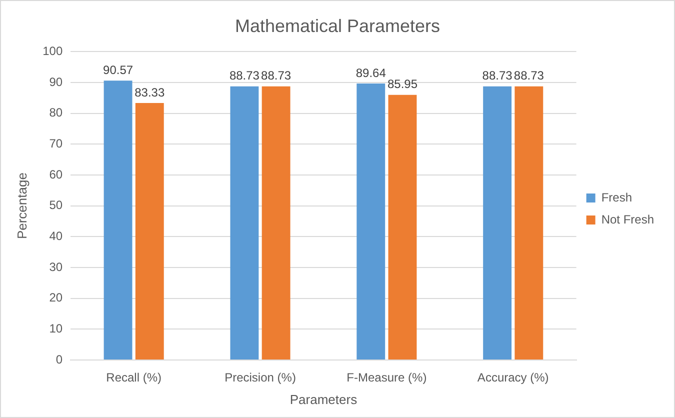 The image size is (675, 418). Describe the element at coordinates (56, 235) in the screenshot. I see `y-tick-label: 40` at that location.